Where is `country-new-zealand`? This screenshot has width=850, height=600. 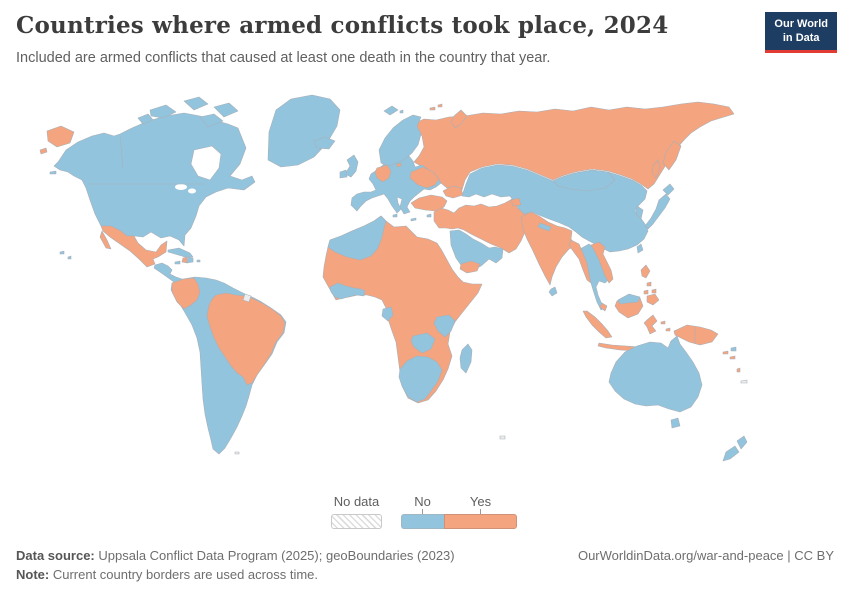
country-new-zealand is located at coordinates (735, 448).